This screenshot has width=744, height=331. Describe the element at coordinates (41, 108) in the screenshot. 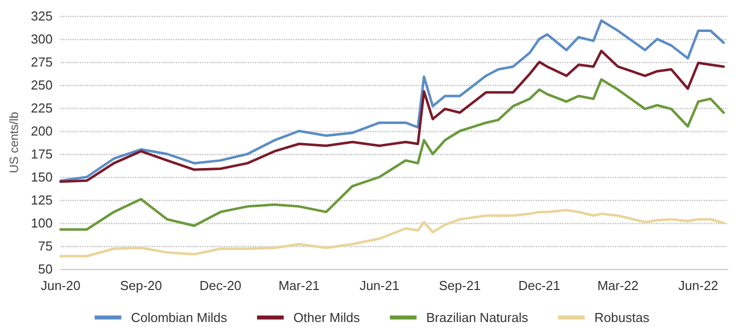

I see `y-tick-label: 225` at that location.